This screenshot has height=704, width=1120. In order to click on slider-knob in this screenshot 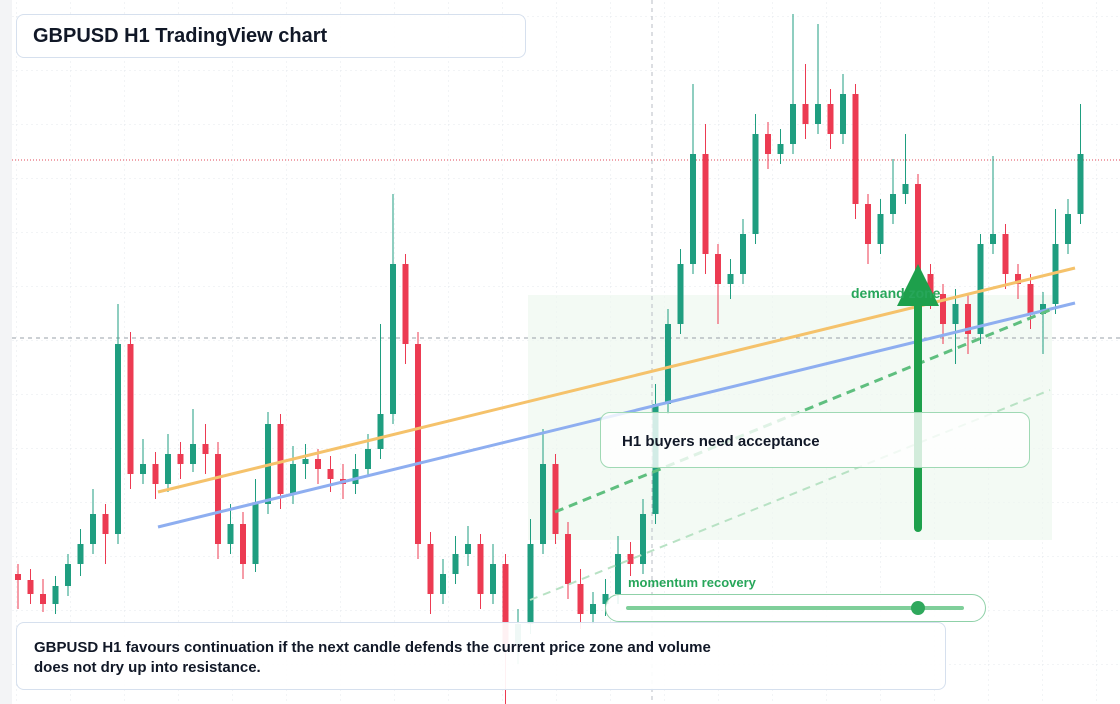, I will do `click(918, 608)`.